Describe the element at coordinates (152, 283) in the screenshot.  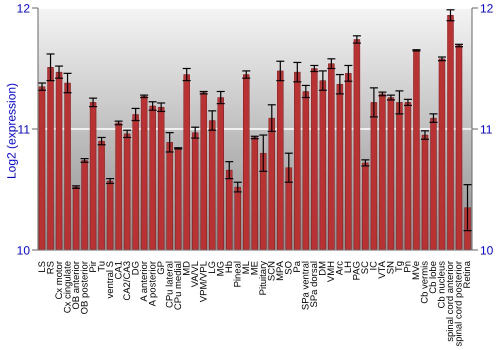
I see `x-tick-label: A posterior` at that location.